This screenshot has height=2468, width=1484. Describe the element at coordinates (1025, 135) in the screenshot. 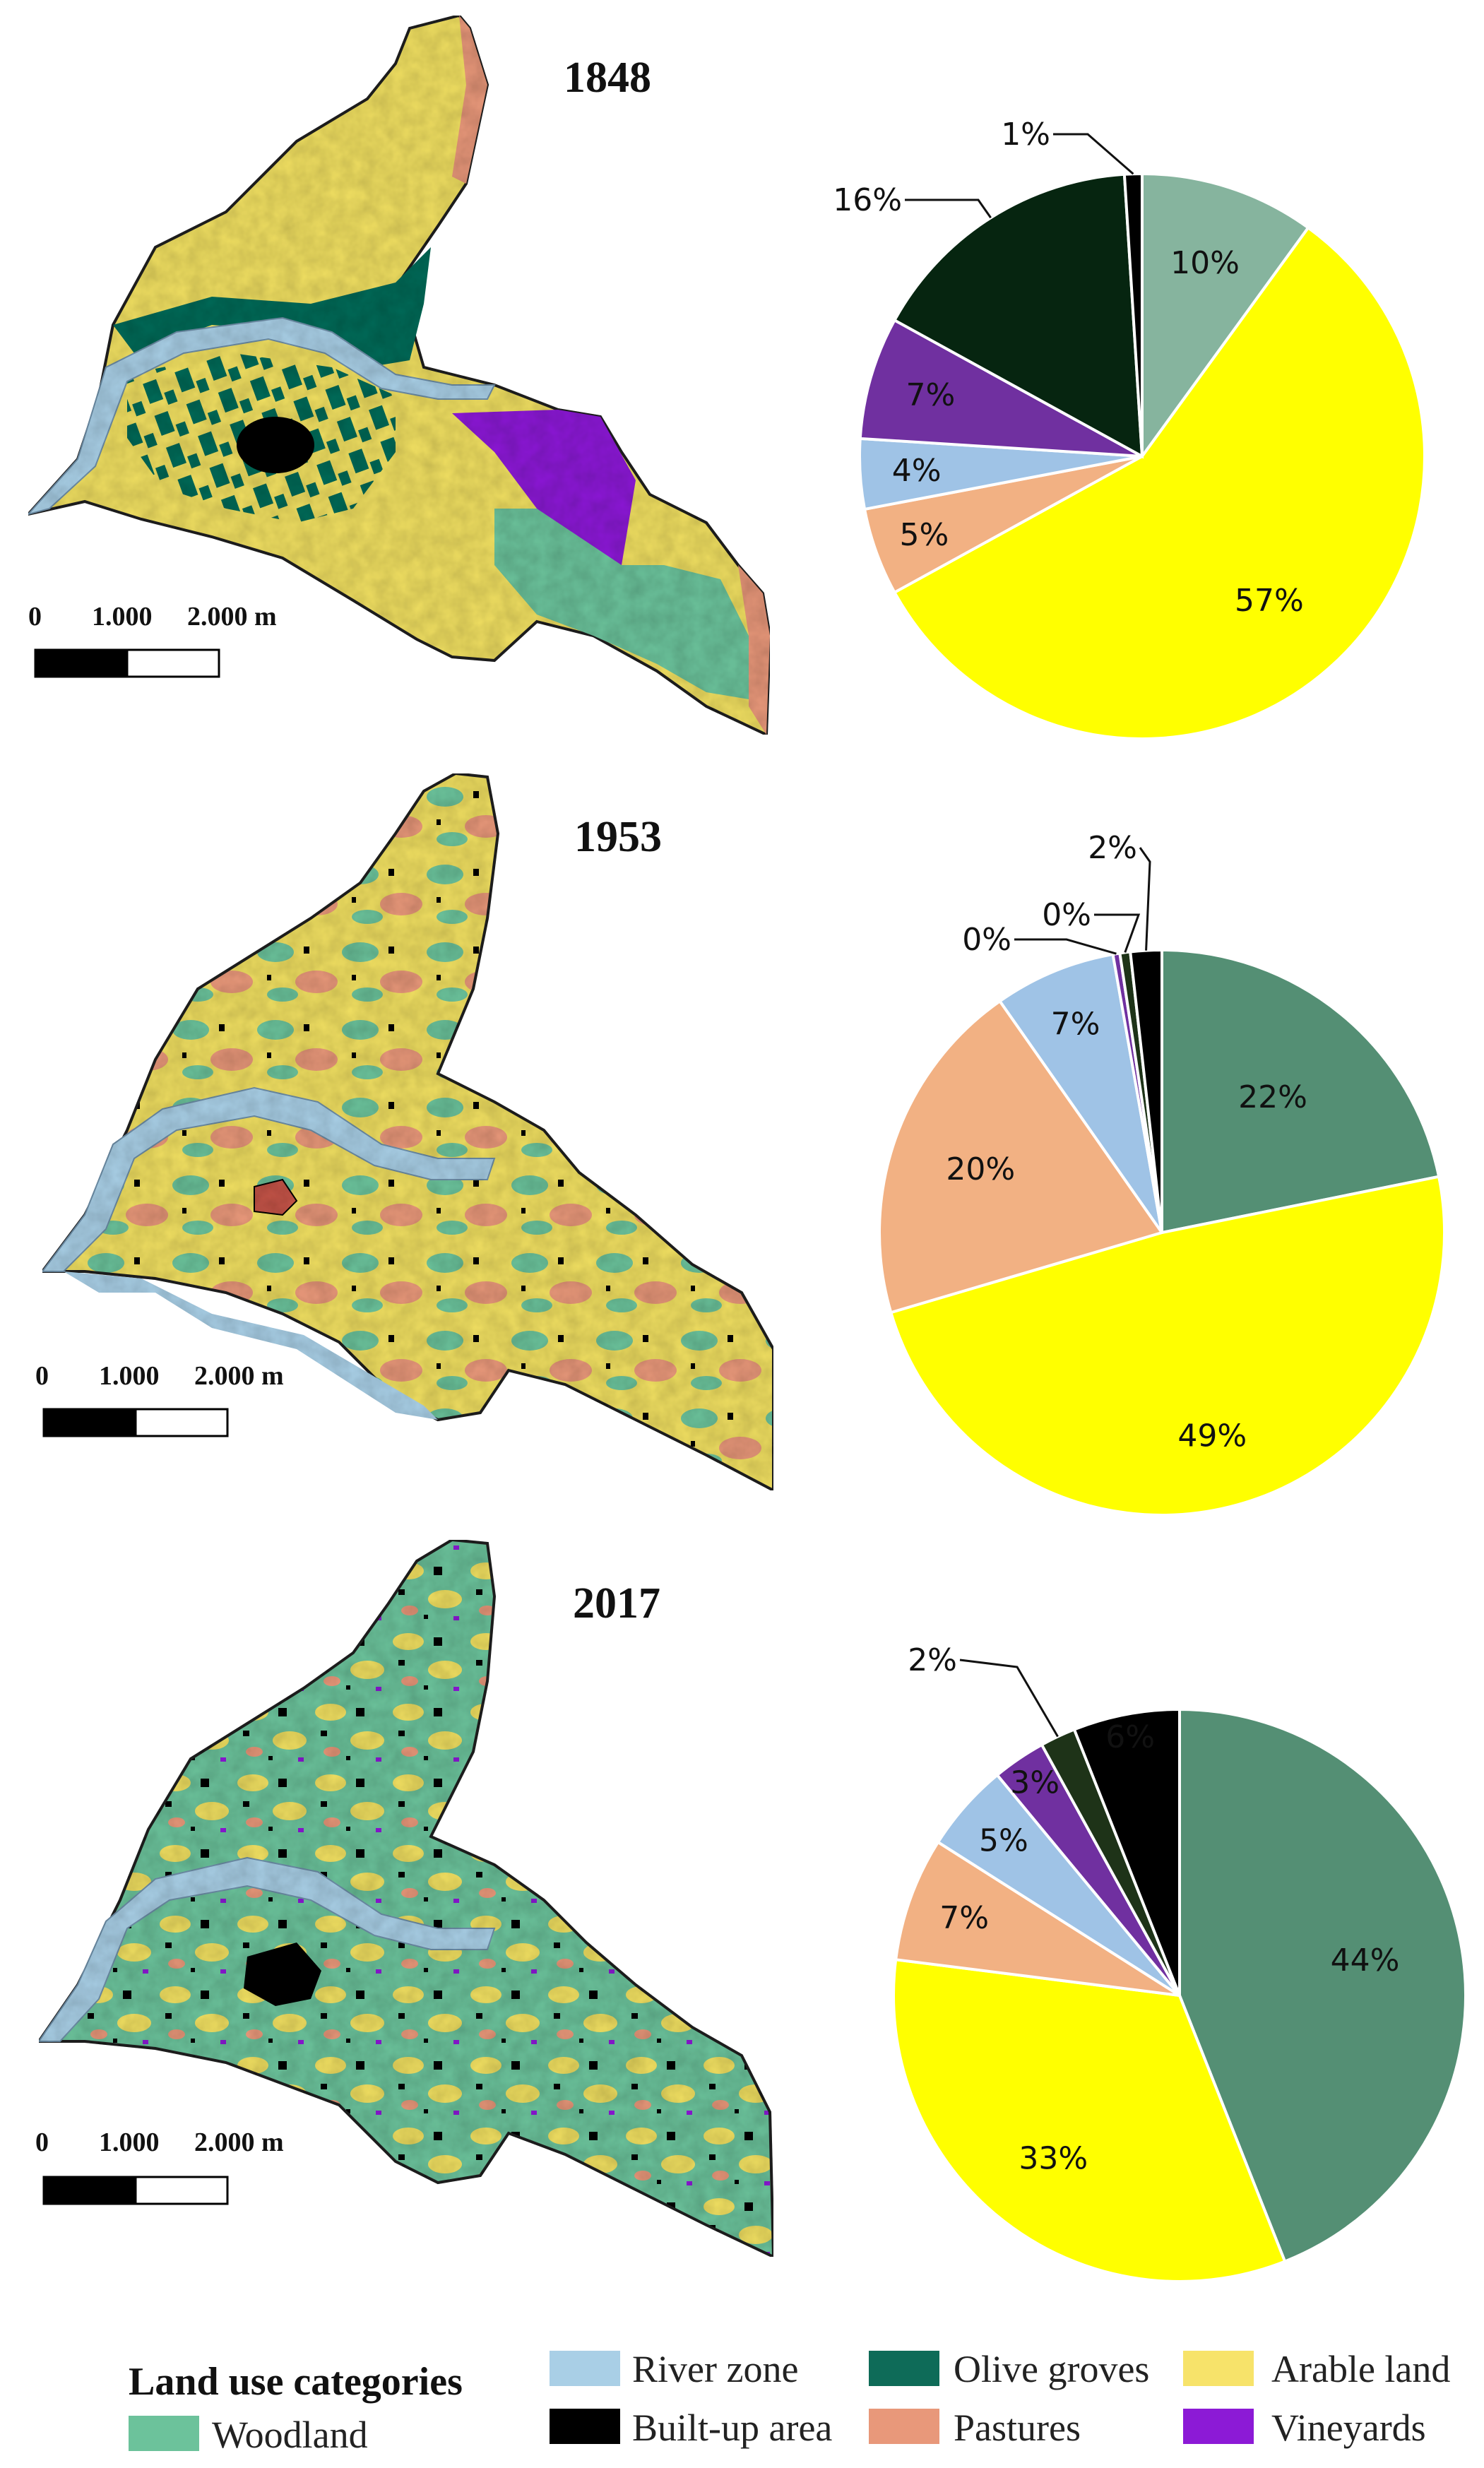

I see `pie-1848-label-6: 1%` at that location.